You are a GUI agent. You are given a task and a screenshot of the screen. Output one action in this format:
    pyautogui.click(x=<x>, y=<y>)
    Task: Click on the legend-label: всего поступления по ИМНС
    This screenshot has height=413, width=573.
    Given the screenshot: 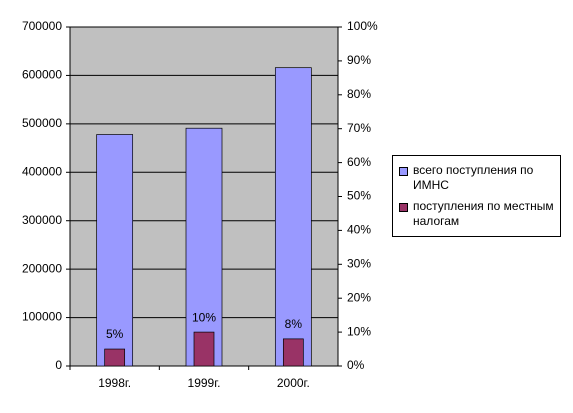 What is the action you would take?
    pyautogui.click(x=473, y=177)
    